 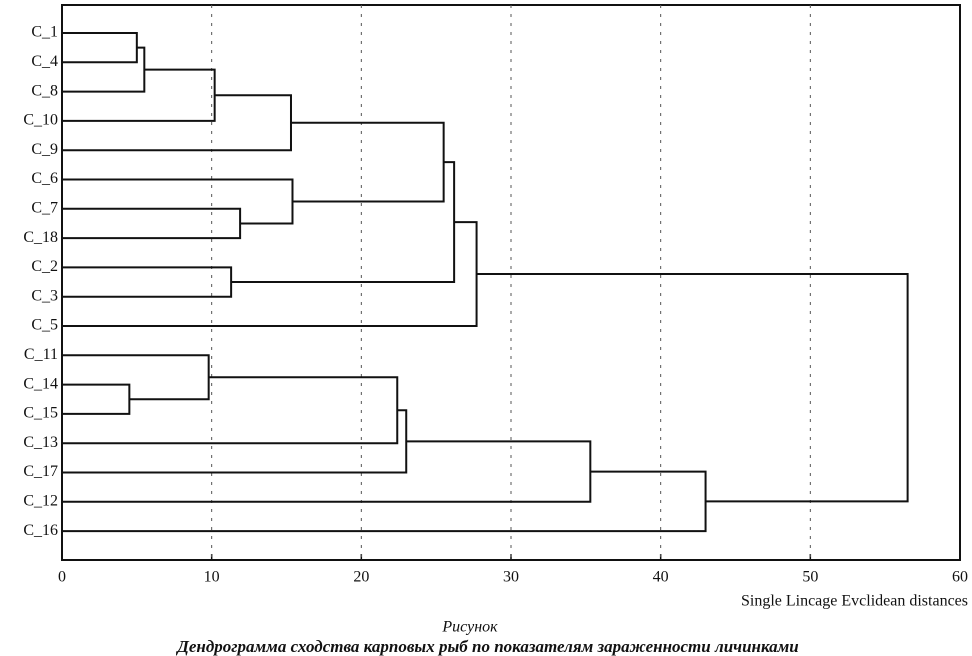 I want to click on x-tick-label: 20, so click(x=361, y=577).